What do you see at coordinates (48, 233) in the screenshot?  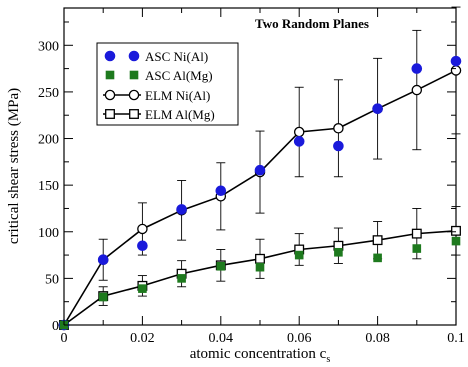 I see `y-tick-label: 100` at bounding box center [48, 233].